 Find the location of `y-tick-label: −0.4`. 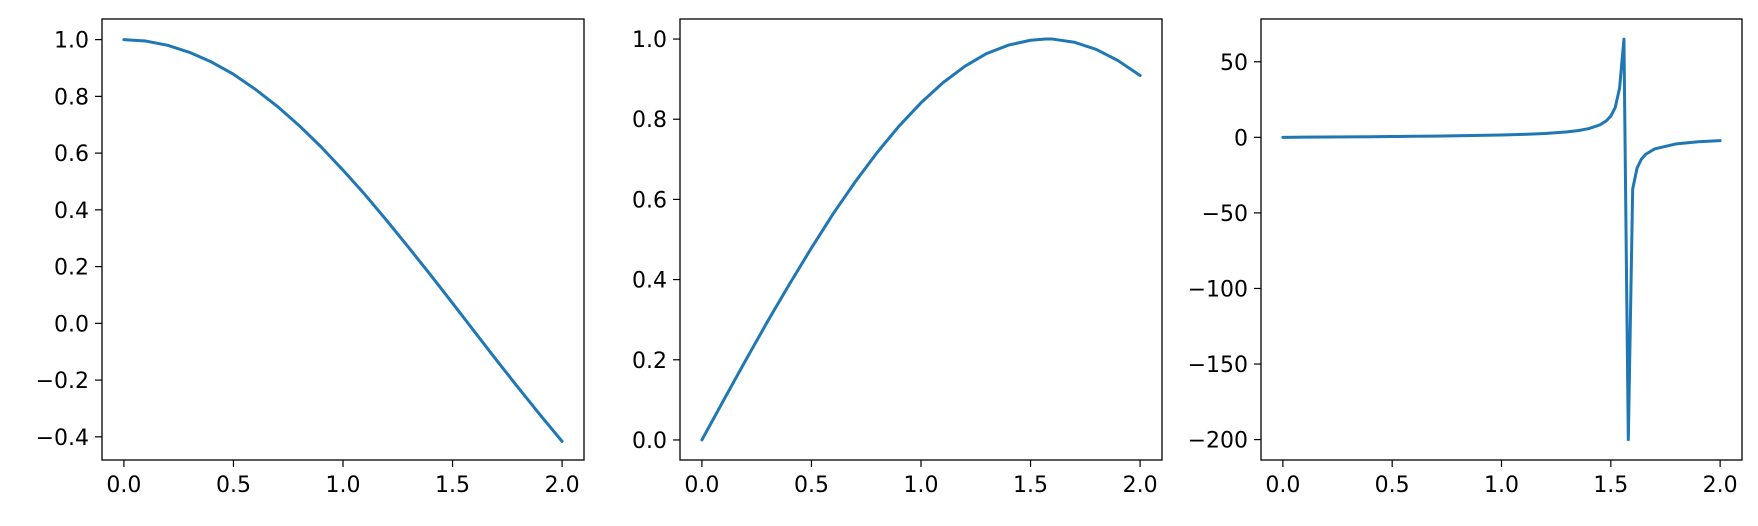

y-tick-label: −0.4 is located at coordinates (62, 438).